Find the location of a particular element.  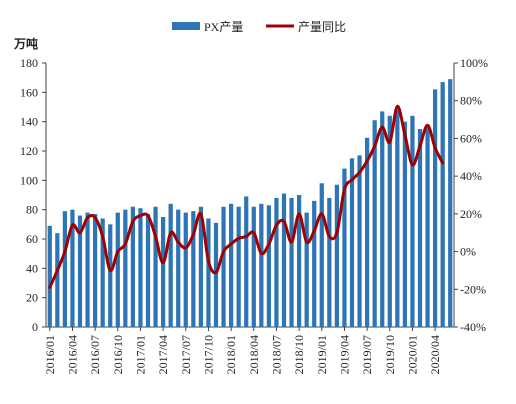

right-tick-label: 80% is located at coordinates (471, 101).